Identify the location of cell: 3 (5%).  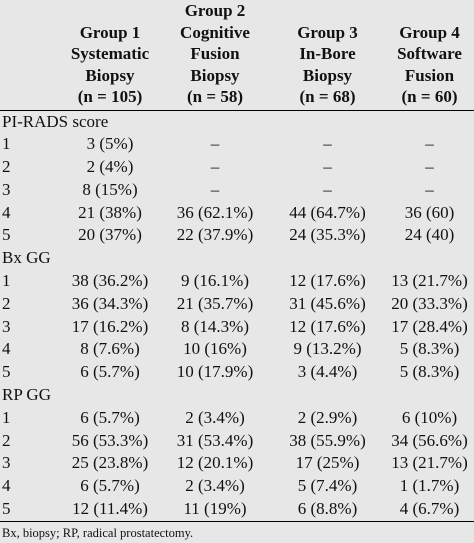
(110, 144).